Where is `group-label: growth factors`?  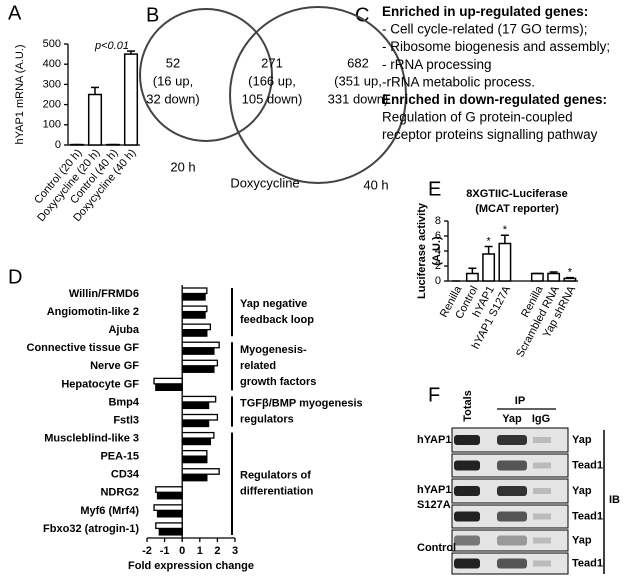 group-label: growth factors is located at coordinates (278, 382).